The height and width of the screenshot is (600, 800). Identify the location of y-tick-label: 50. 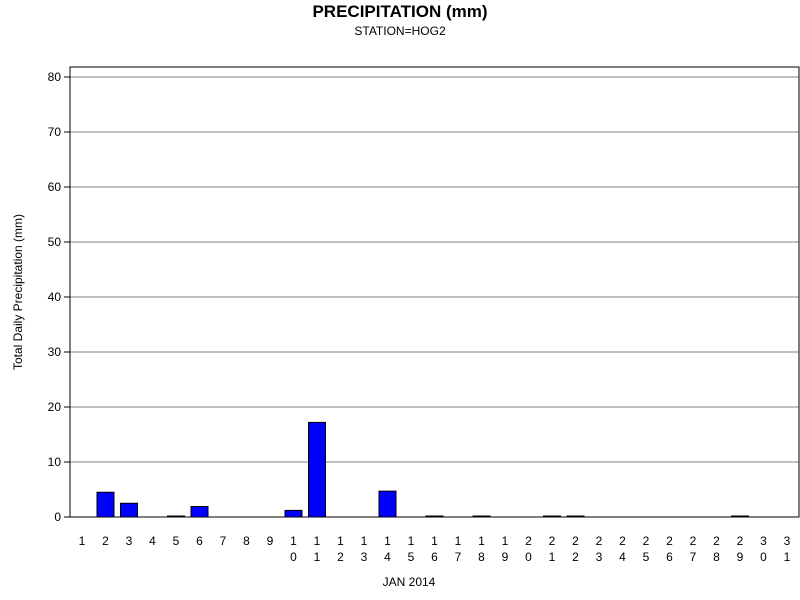
(55, 242).